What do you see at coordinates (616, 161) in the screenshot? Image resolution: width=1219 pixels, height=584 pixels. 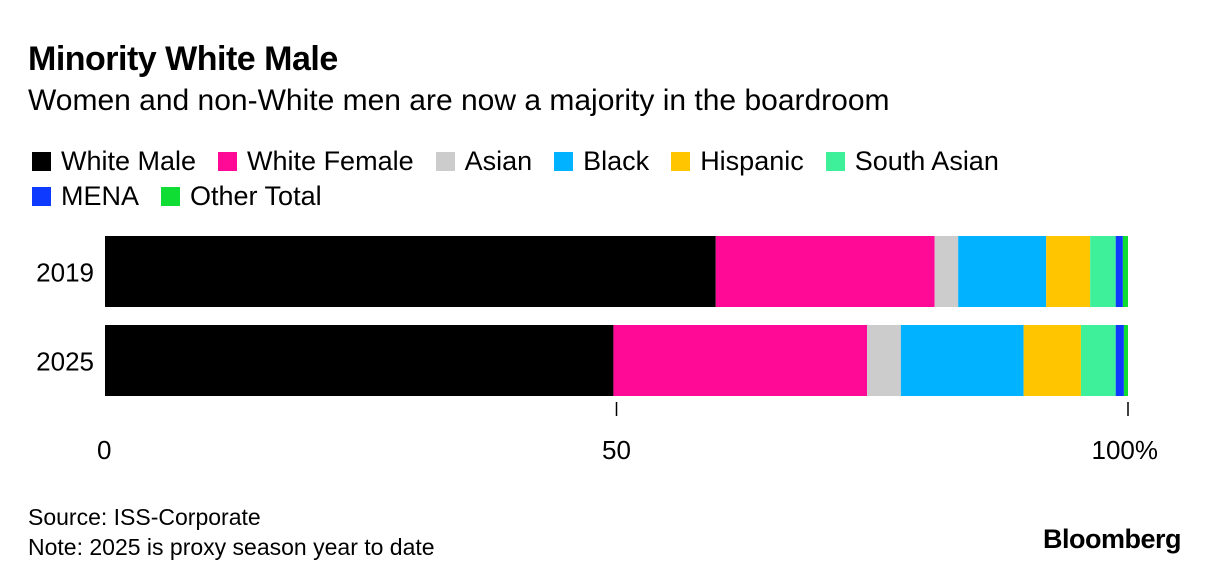 I see `legend-label: Black` at bounding box center [616, 161].